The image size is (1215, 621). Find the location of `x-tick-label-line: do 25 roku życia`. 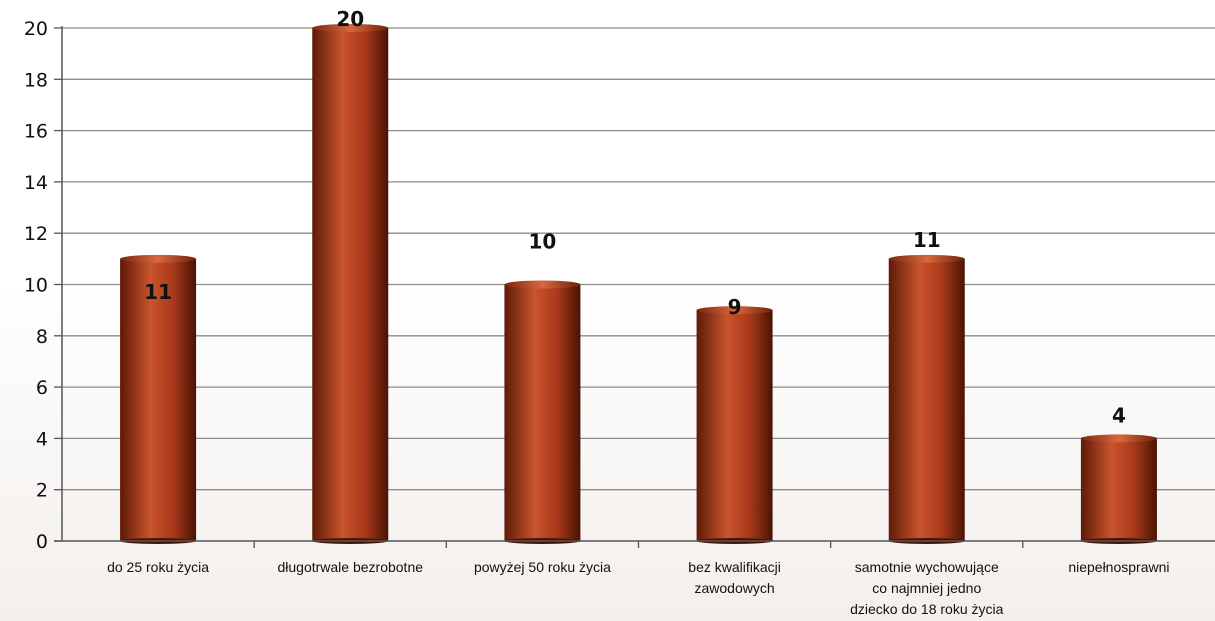

x-tick-label-line: do 25 roku życia is located at coordinates (158, 567).